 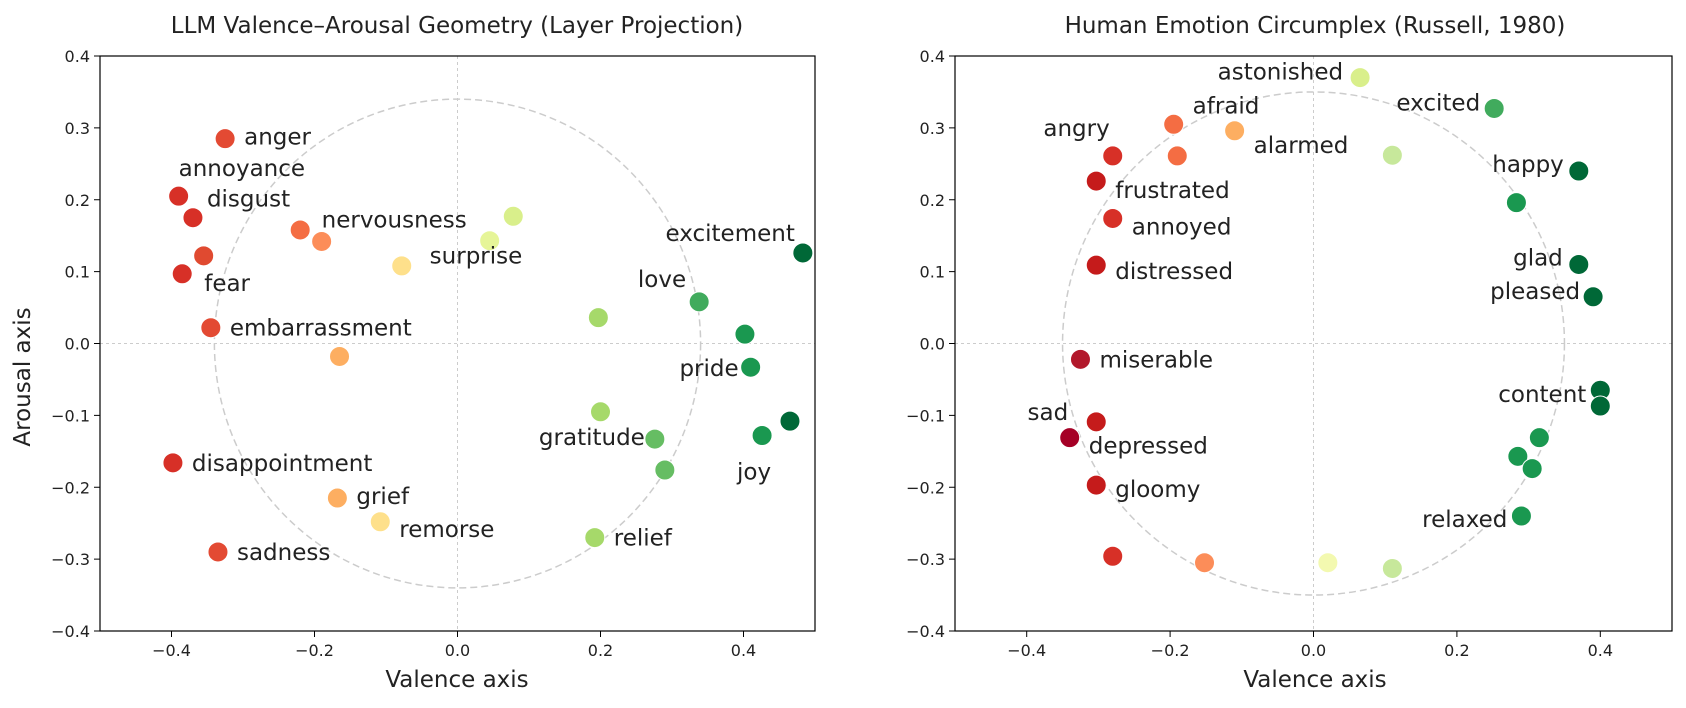 I want to click on point-label: love, so click(x=662, y=280).